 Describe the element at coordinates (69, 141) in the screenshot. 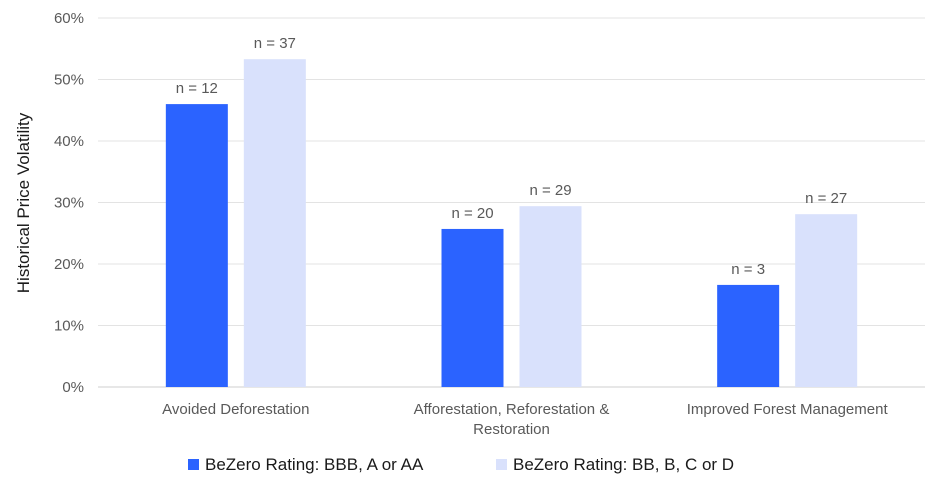

I see `y-tick-label: 40%` at that location.